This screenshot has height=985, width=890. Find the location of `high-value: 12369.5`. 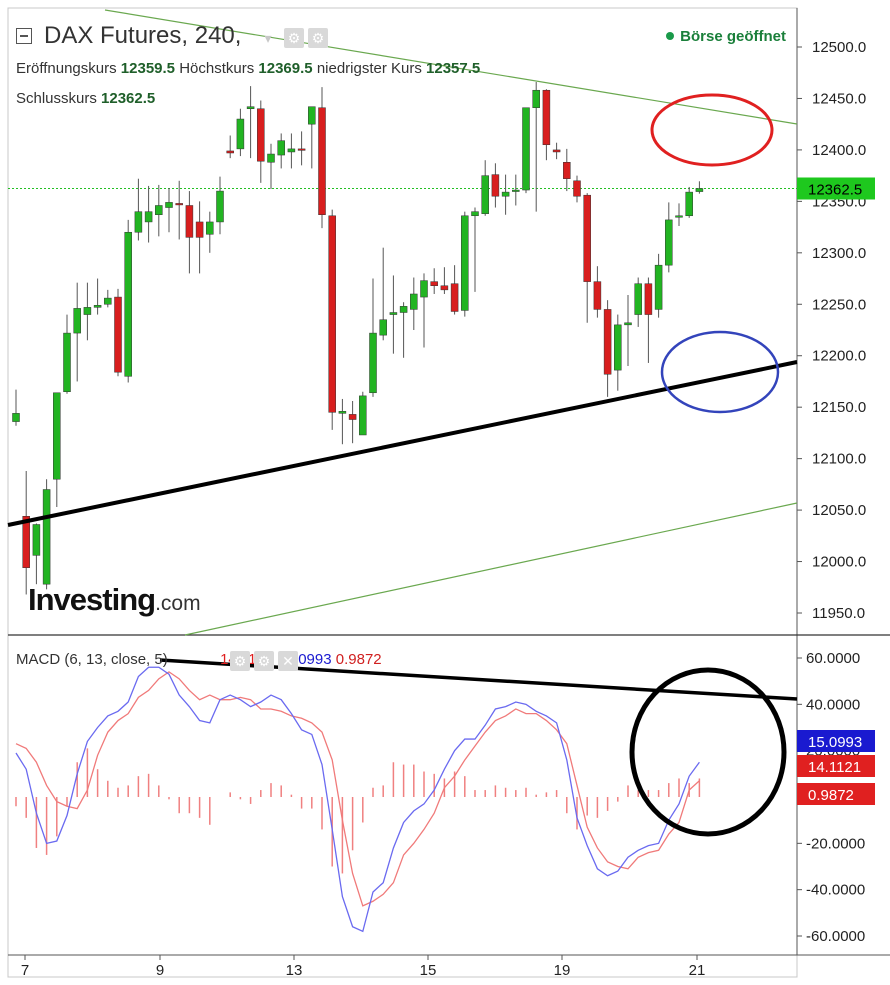

high-value: 12369.5 is located at coordinates (285, 68).